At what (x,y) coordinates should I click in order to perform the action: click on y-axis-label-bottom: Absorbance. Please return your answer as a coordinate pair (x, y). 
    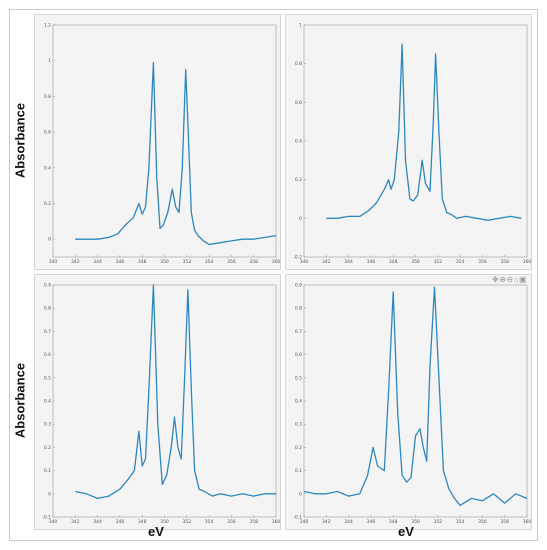
    Looking at the image, I should click on (20, 400).